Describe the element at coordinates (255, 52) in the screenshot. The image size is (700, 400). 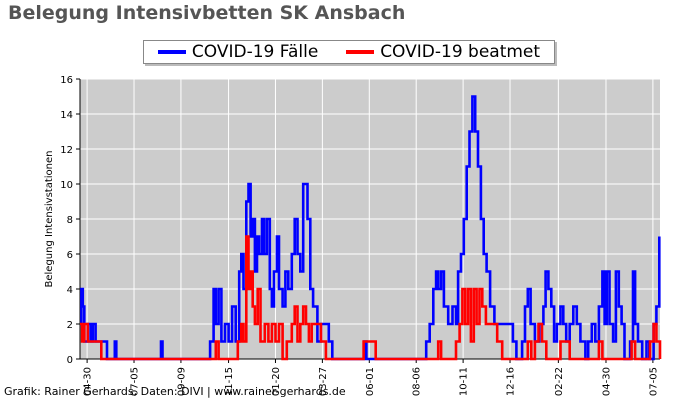
I see `legend-label-faelle: COVID-19 Fälle` at that location.